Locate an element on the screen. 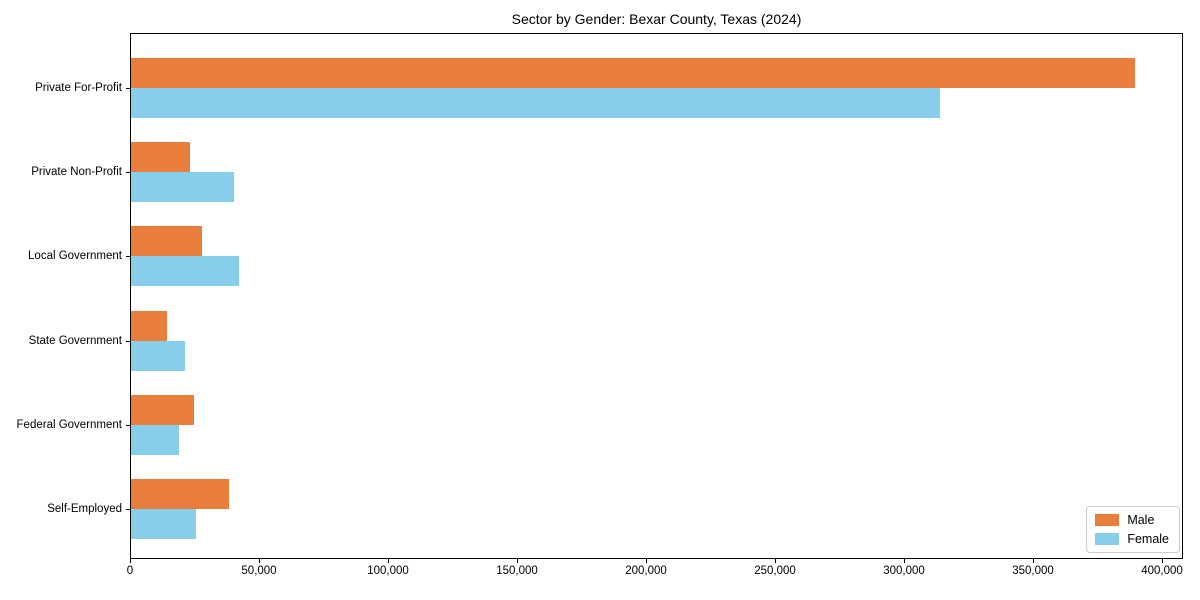 The width and height of the screenshot is (1200, 600). y-axis-category-label: Private For-Profit is located at coordinates (78, 88).